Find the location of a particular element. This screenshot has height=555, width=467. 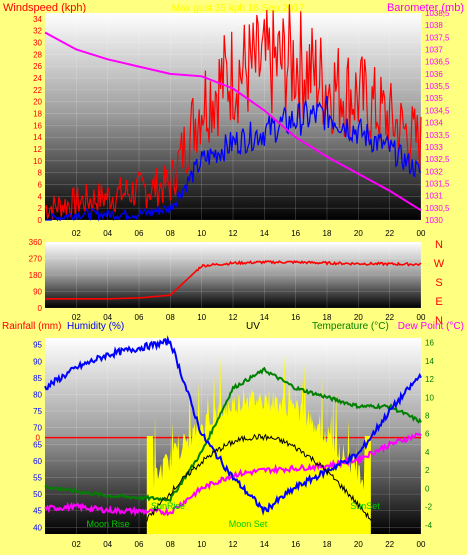

direction-x-tick: 22 is located at coordinates (389, 317).